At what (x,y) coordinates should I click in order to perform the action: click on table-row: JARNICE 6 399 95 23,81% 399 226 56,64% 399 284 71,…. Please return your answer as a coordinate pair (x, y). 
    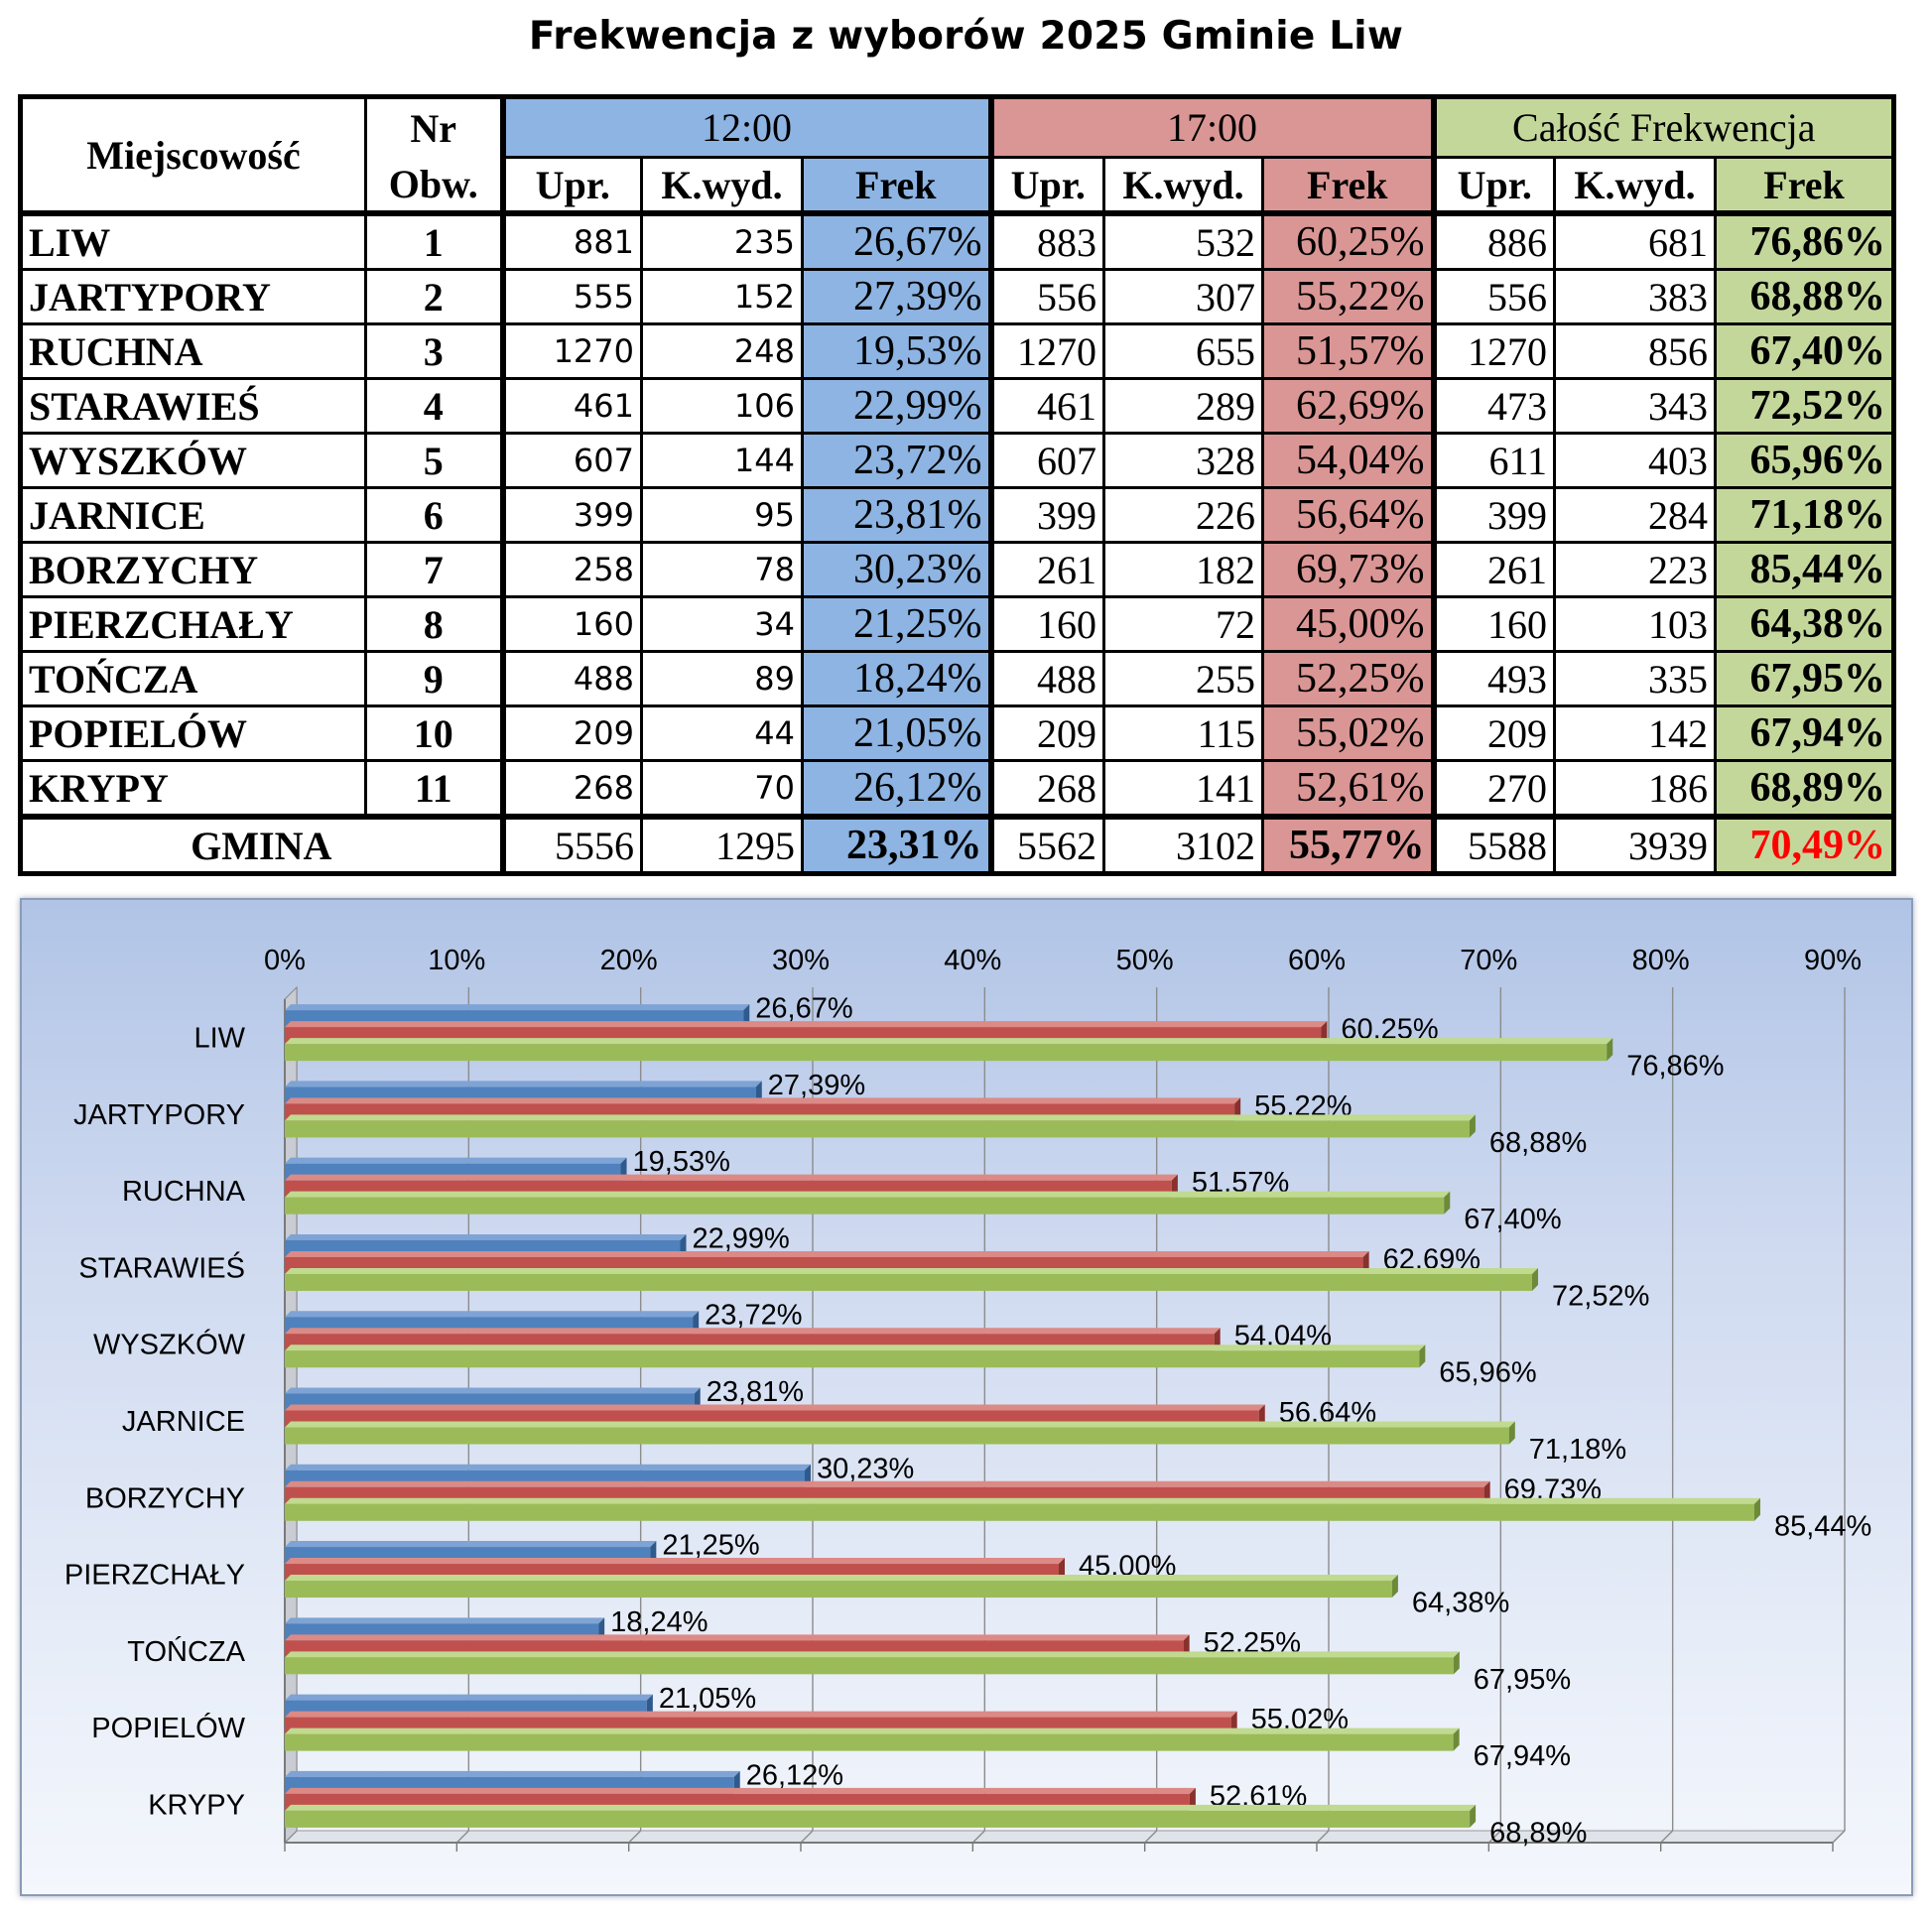
    Looking at the image, I should click on (957, 515).